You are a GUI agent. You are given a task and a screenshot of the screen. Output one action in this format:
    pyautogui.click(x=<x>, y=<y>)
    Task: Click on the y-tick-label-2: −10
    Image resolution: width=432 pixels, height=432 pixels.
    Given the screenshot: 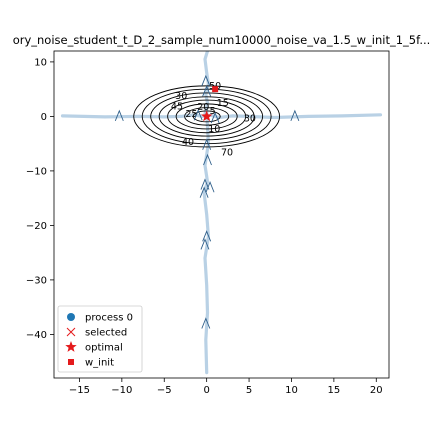 What is the action you would take?
    pyautogui.click(x=36, y=171)
    